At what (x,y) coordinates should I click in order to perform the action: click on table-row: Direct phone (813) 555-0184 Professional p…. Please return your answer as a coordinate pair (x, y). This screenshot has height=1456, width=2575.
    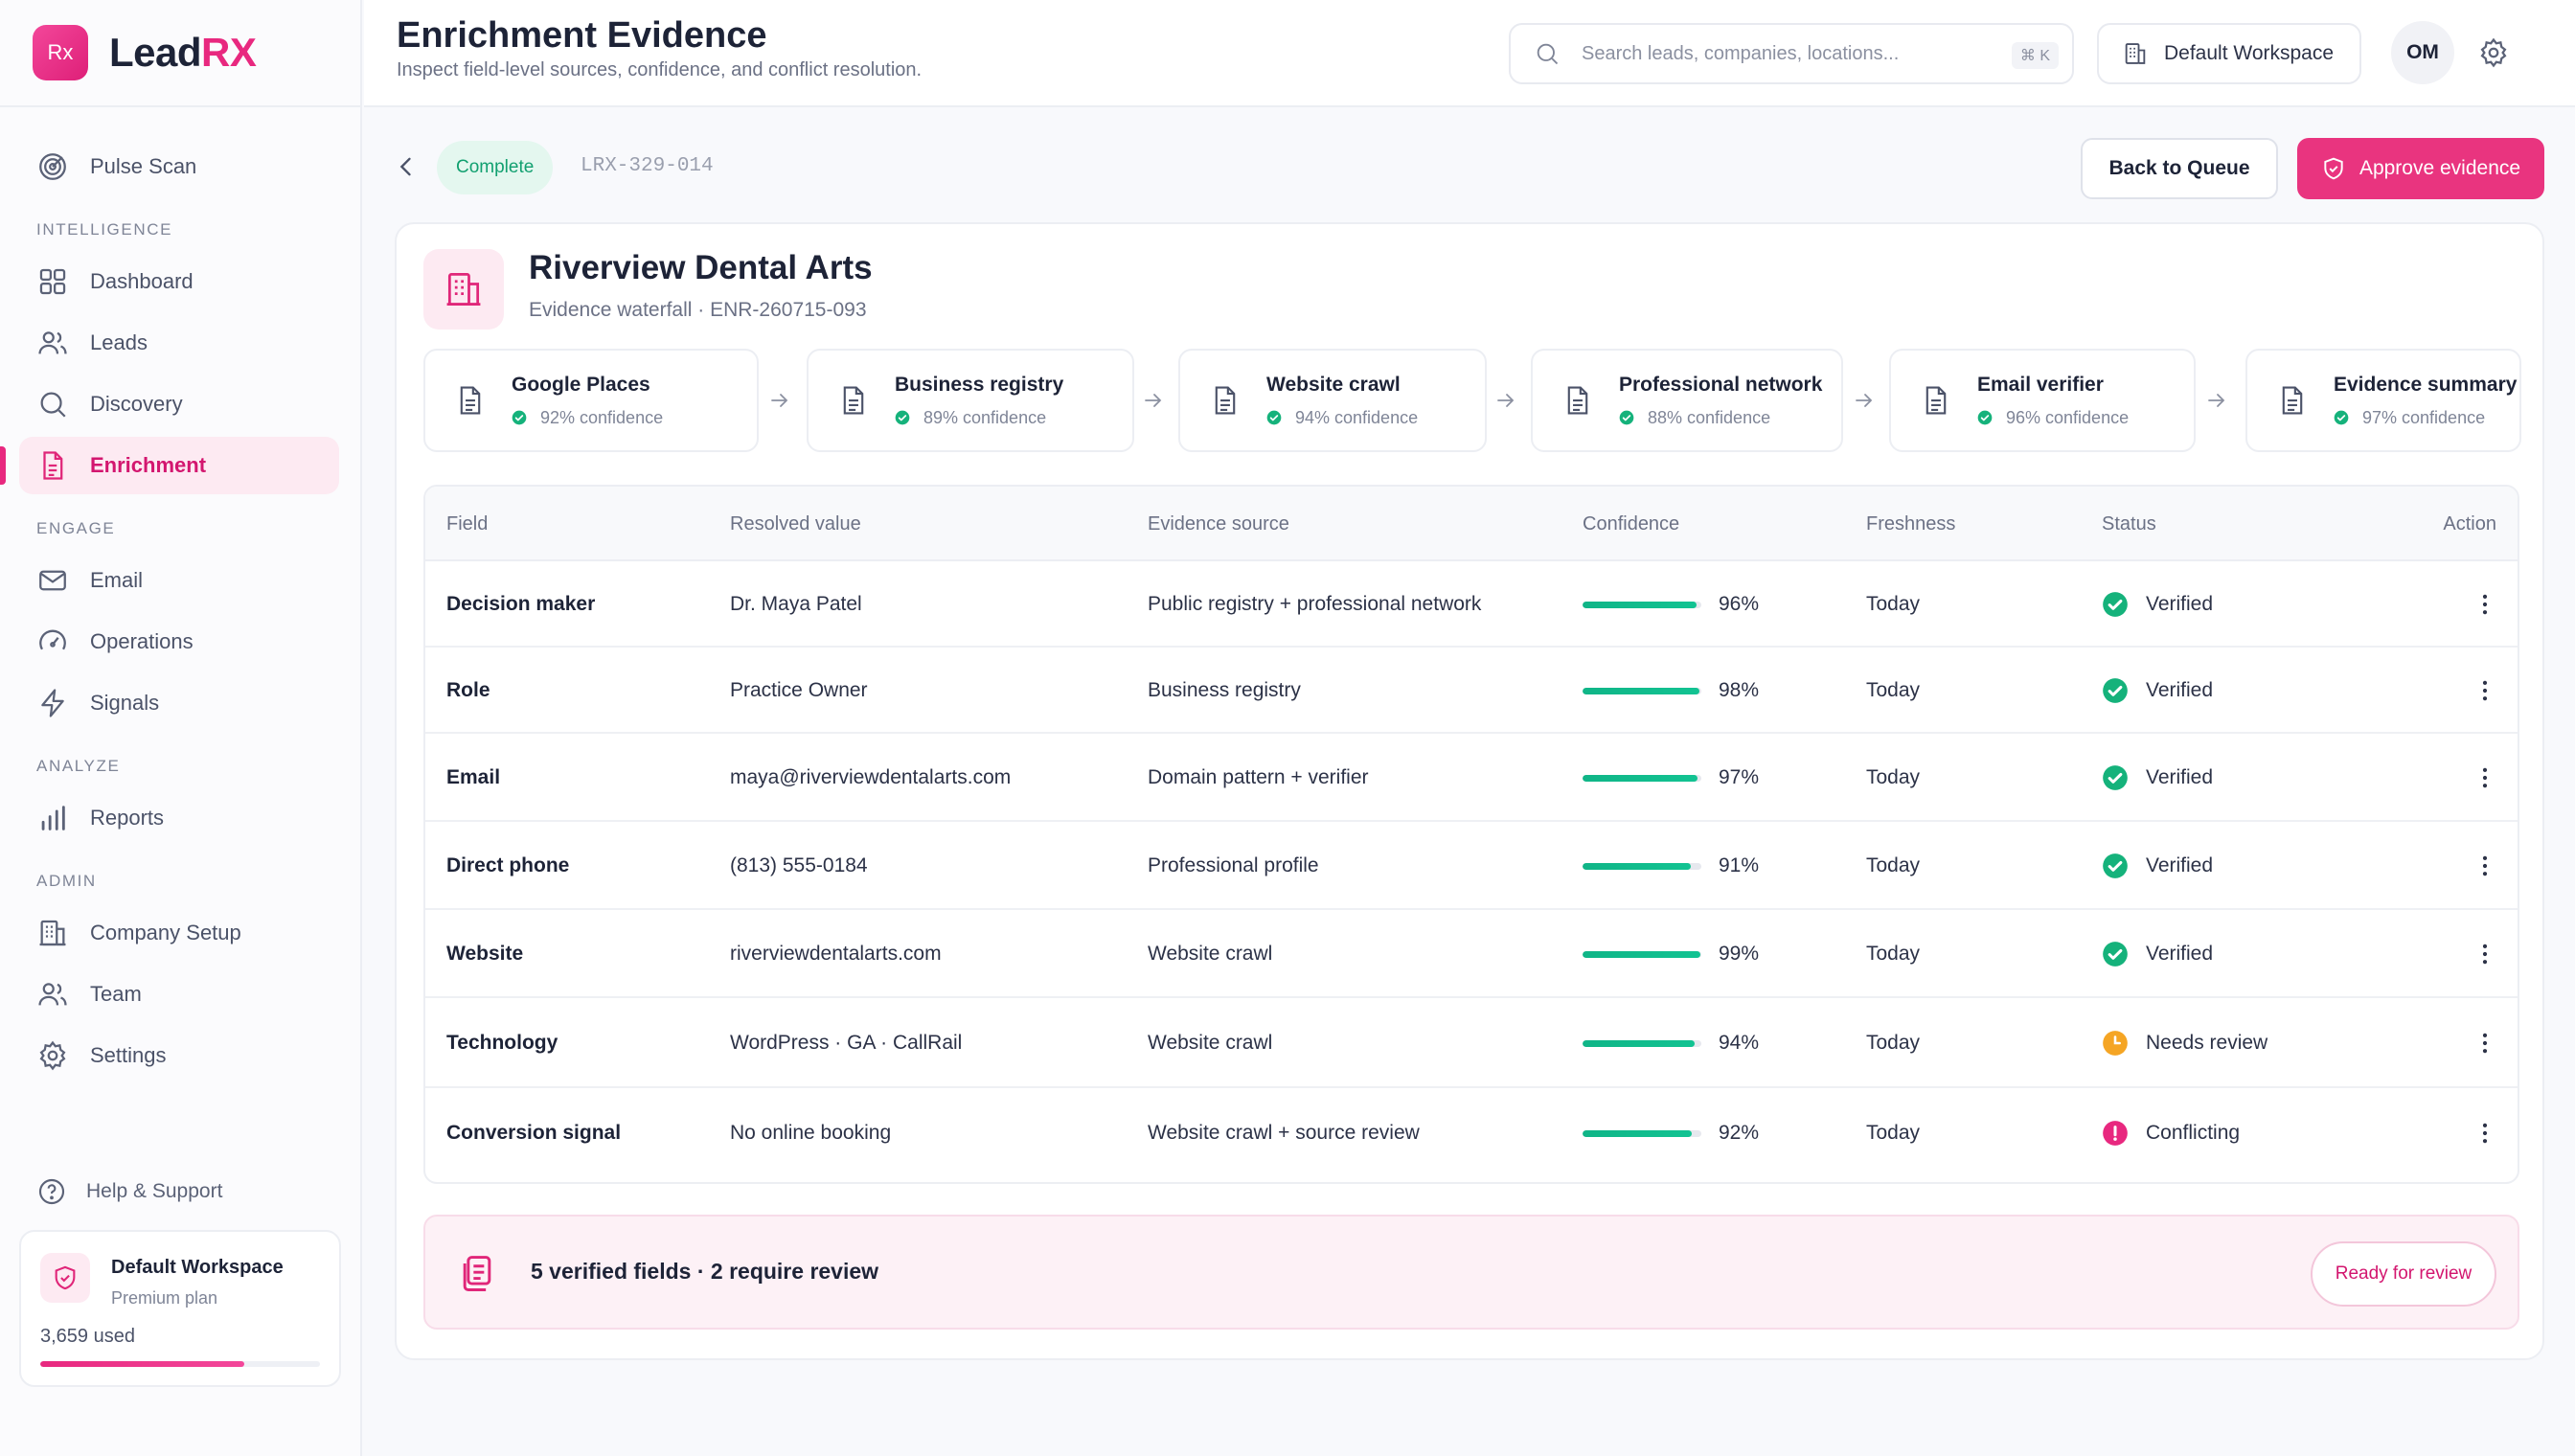
    Looking at the image, I should click on (1471, 866).